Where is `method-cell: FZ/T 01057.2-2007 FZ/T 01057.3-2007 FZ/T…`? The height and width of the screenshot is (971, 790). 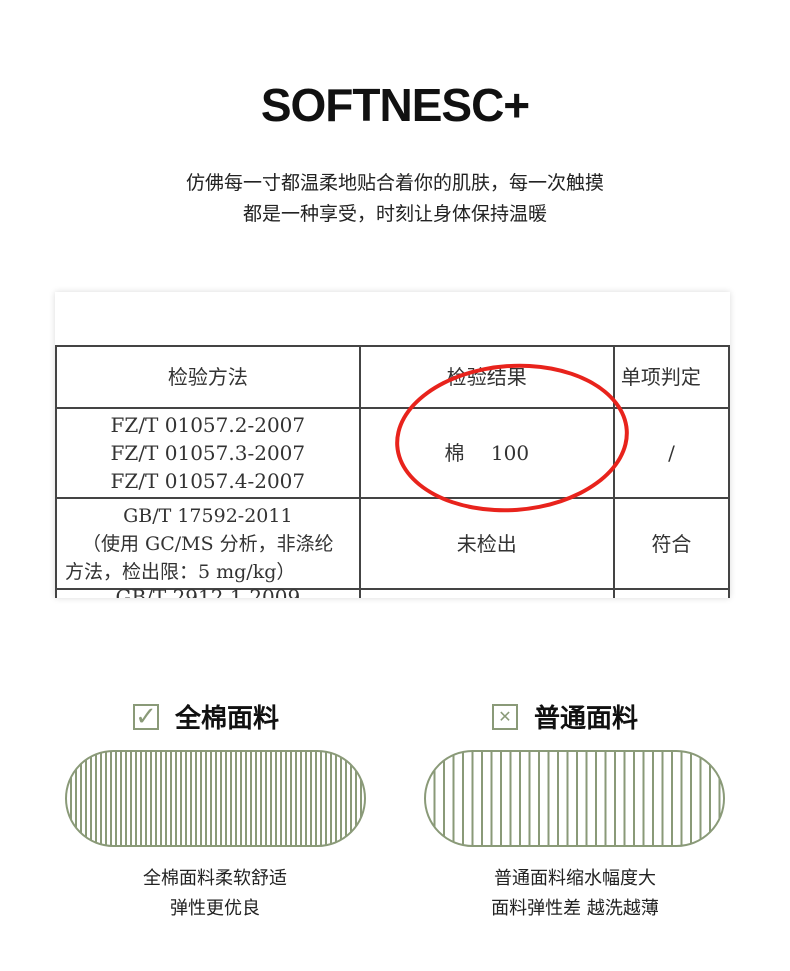
method-cell: FZ/T 01057.2-2007 FZ/T 01057.3-2007 FZ/T… is located at coordinates (208, 453).